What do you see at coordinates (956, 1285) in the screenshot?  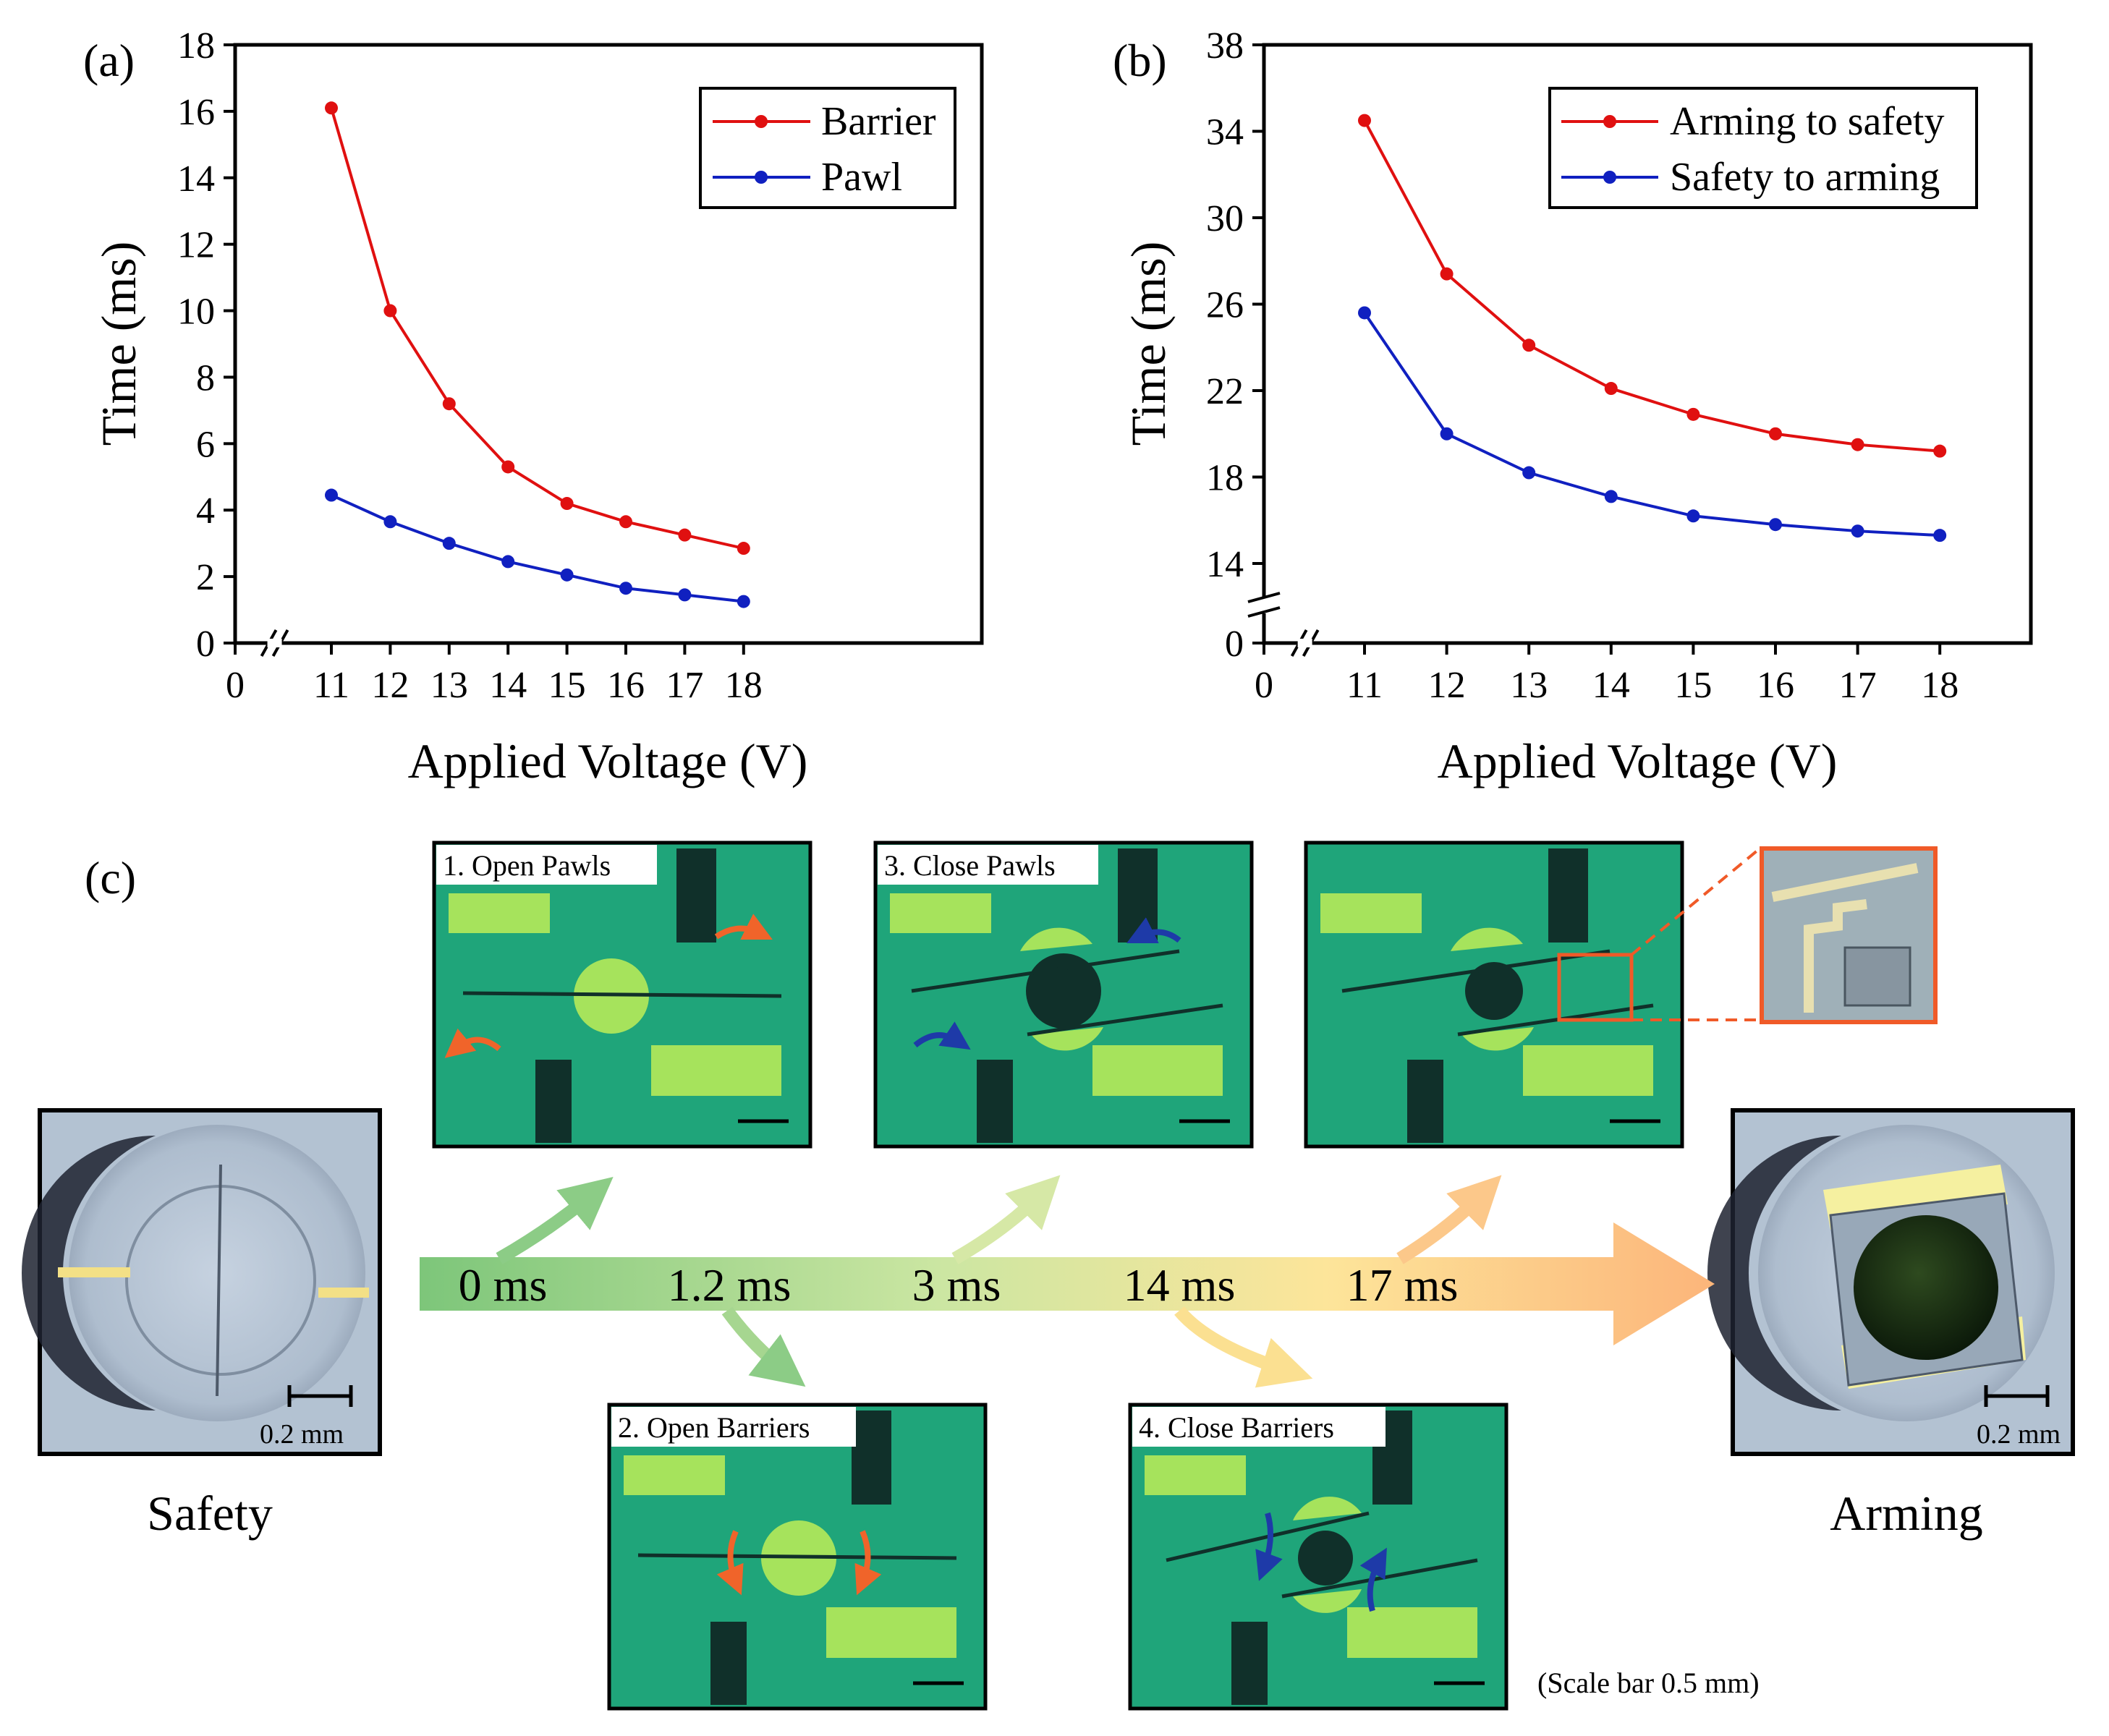 I see `timeline-label-2: 3 ms` at bounding box center [956, 1285].